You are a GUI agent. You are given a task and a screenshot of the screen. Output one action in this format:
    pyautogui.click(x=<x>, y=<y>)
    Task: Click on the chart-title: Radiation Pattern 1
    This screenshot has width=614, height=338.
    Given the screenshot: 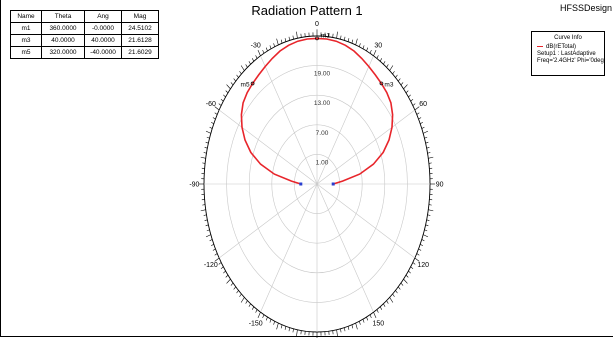 What is the action you would take?
    pyautogui.click(x=307, y=10)
    